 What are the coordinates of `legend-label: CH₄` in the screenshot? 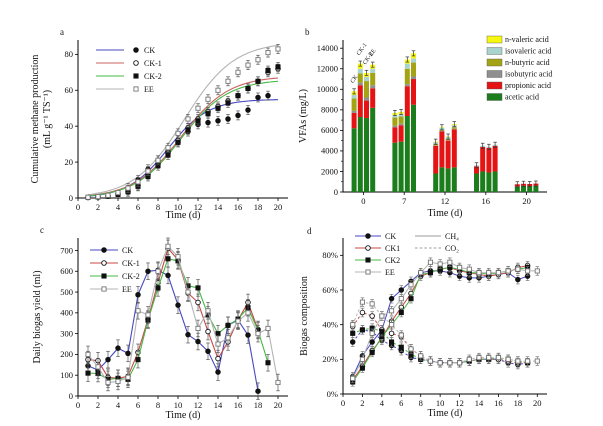 It's located at (452, 236).